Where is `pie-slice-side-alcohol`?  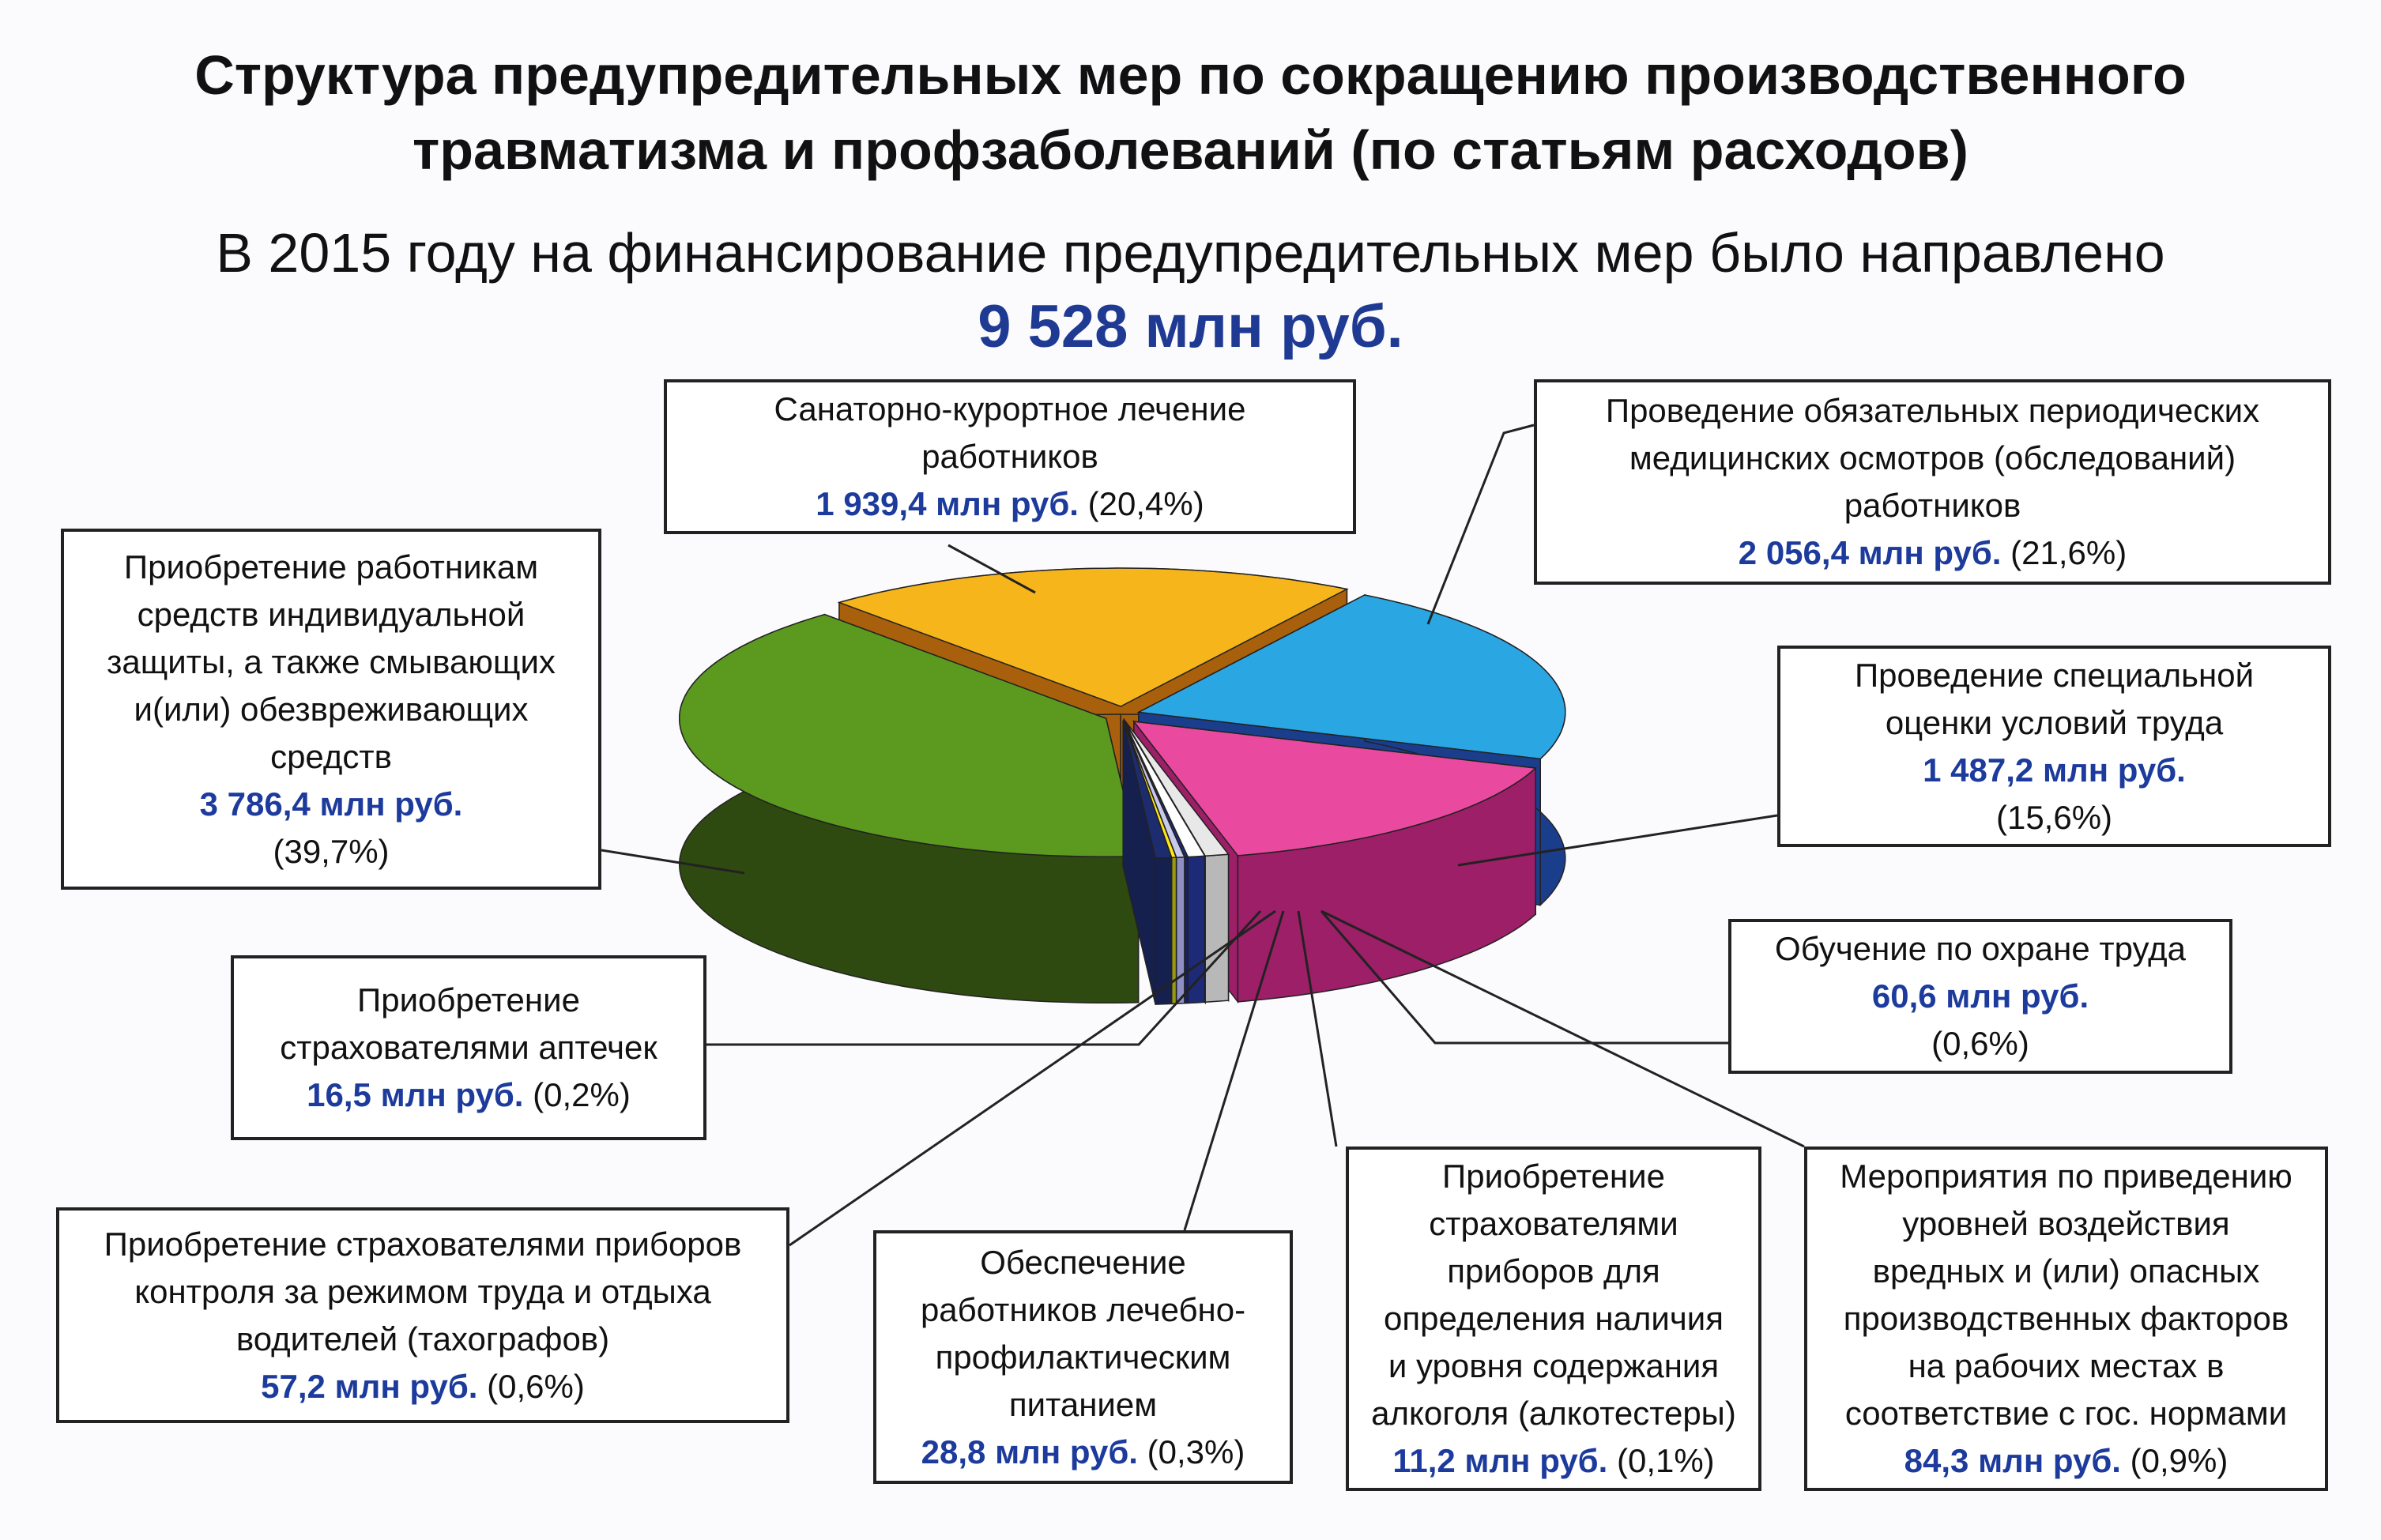
pie-slice-side-alcohol is located at coordinates (1186, 930).